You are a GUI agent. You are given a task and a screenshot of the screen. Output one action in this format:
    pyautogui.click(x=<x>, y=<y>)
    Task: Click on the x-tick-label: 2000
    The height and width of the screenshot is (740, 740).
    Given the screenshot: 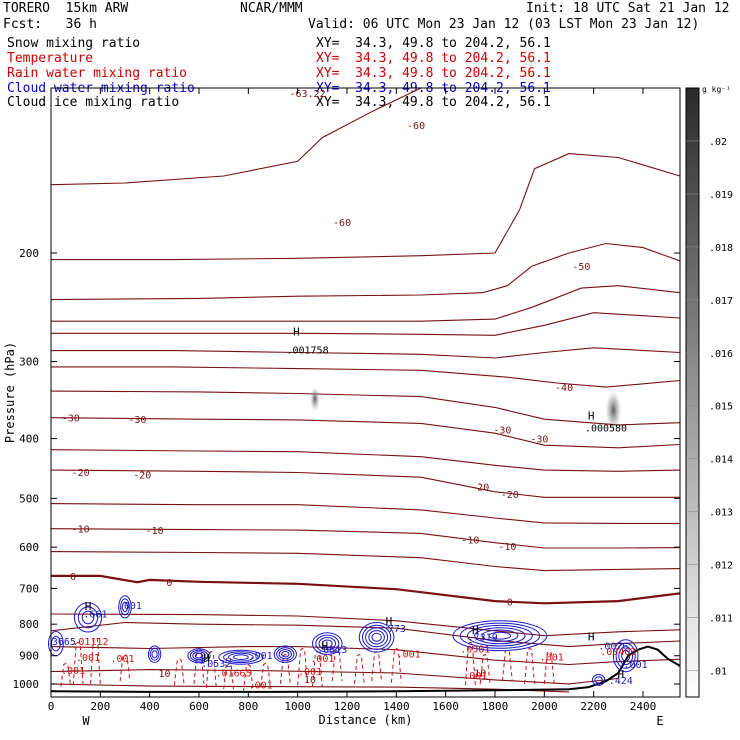 What is the action you would take?
    pyautogui.click(x=544, y=706)
    